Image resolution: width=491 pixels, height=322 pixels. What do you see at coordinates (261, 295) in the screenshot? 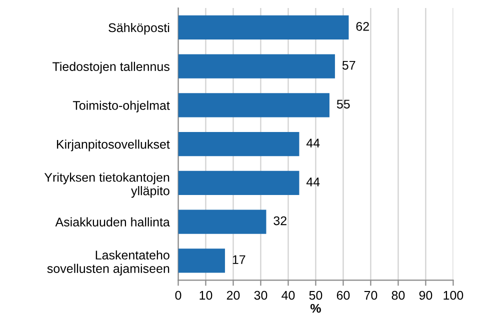
I see `x-tick-label: 30` at bounding box center [261, 295].